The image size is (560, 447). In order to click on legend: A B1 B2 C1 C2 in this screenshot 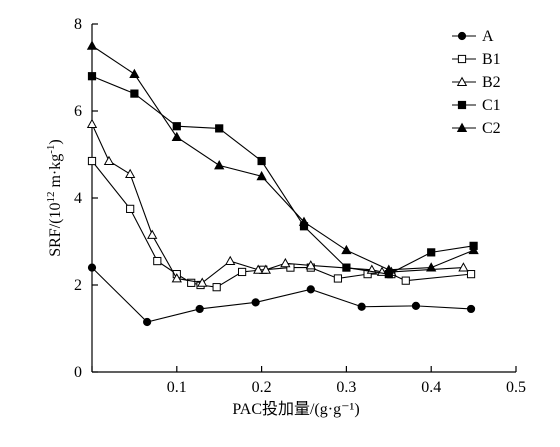, I will do `click(476, 82)`.